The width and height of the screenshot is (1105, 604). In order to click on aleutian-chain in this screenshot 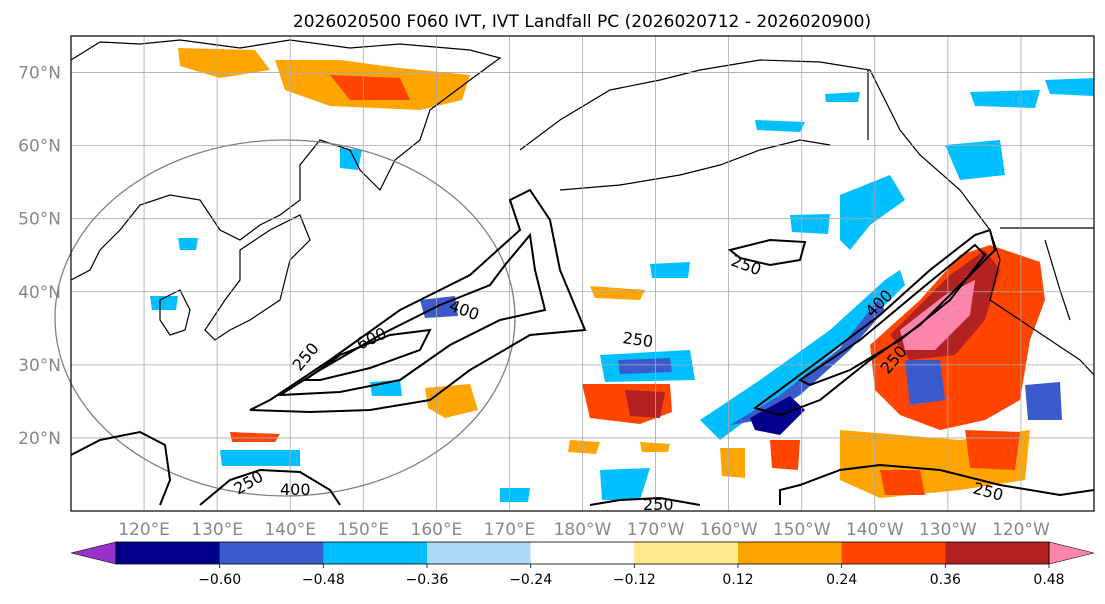, I will do `click(695, 165)`.